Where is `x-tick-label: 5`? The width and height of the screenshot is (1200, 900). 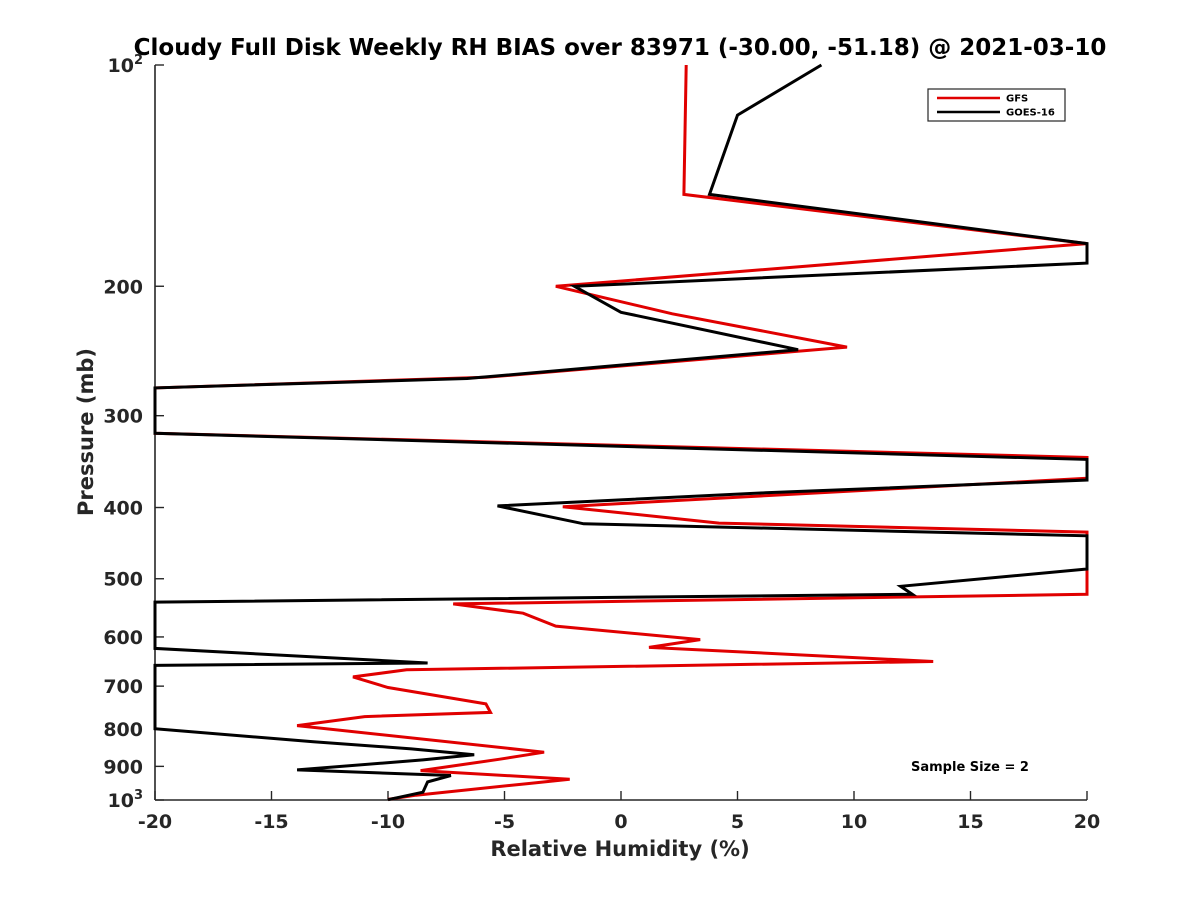 x-tick-label: 5 is located at coordinates (737, 822).